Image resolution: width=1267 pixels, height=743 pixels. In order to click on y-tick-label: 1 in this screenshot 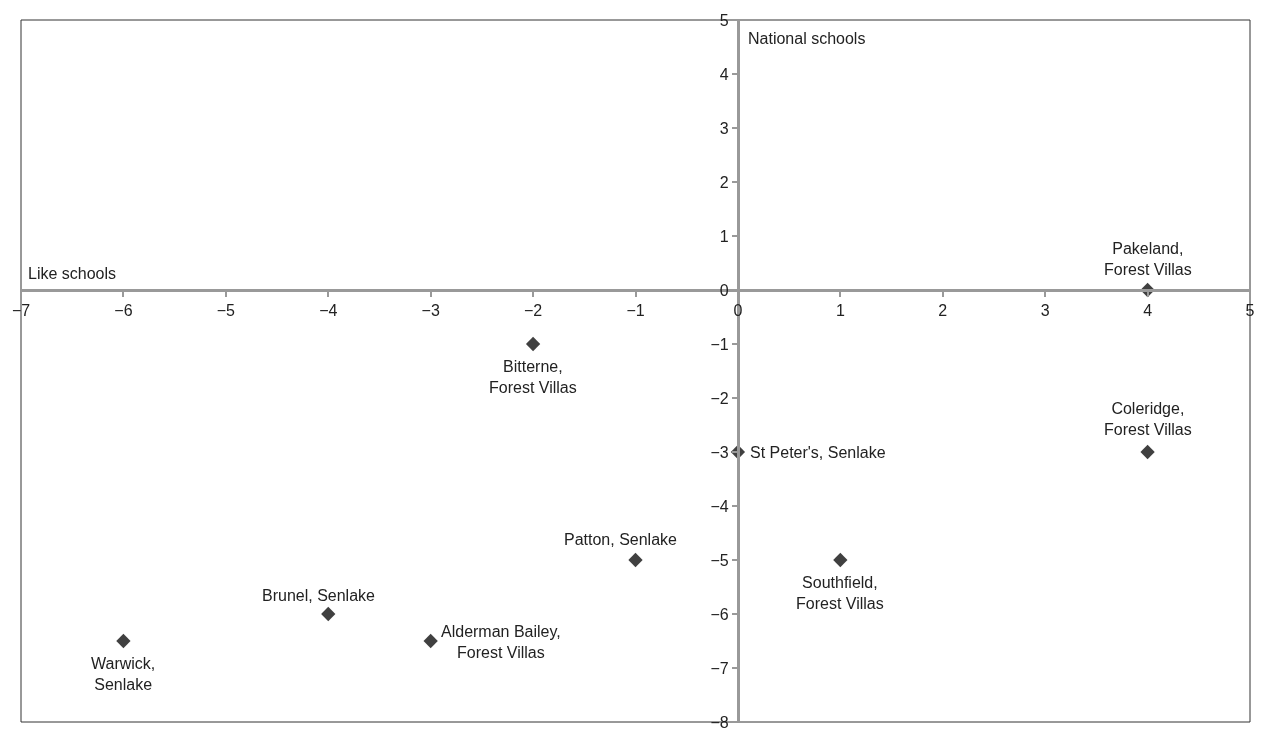, I will do `click(724, 236)`.